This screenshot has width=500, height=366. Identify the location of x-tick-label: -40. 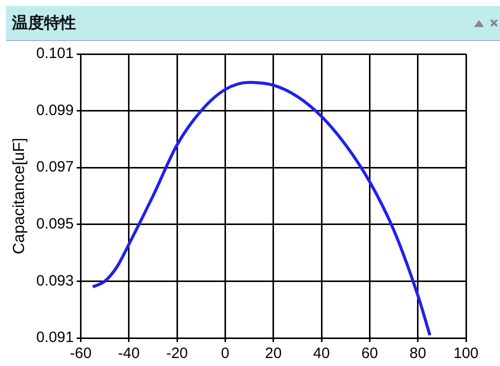
(129, 353).